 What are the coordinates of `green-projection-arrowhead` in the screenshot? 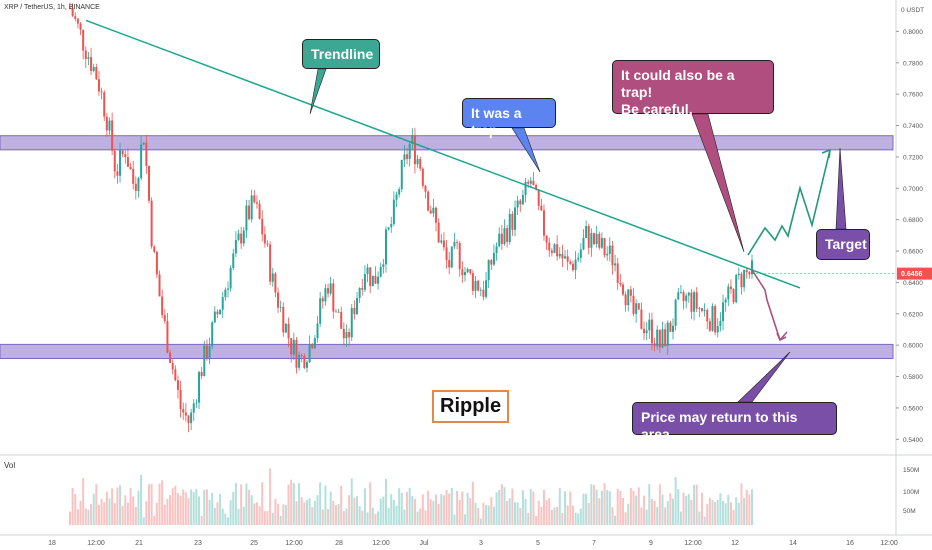 It's located at (826, 153).